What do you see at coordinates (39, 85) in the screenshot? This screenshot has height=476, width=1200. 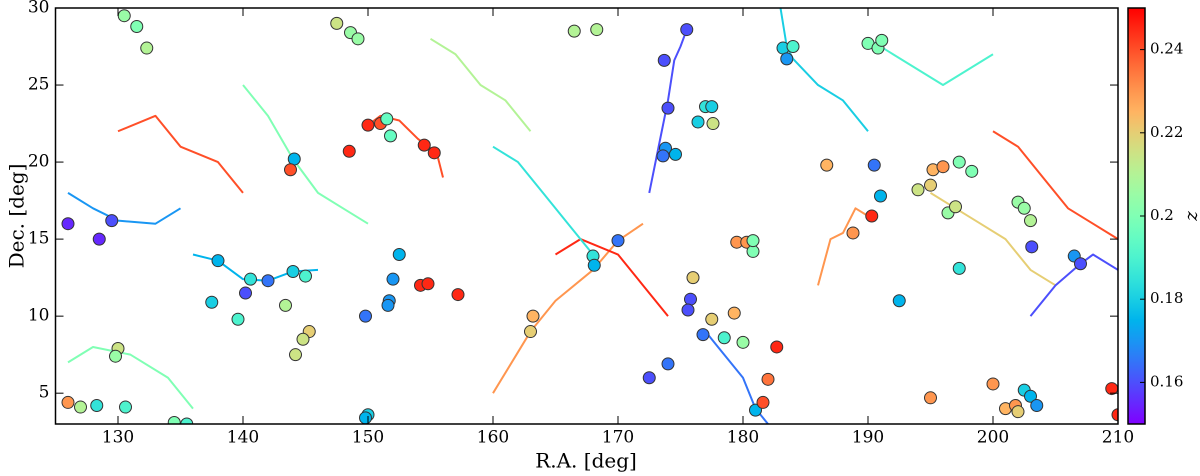 I see `y-tick-label: 25` at bounding box center [39, 85].